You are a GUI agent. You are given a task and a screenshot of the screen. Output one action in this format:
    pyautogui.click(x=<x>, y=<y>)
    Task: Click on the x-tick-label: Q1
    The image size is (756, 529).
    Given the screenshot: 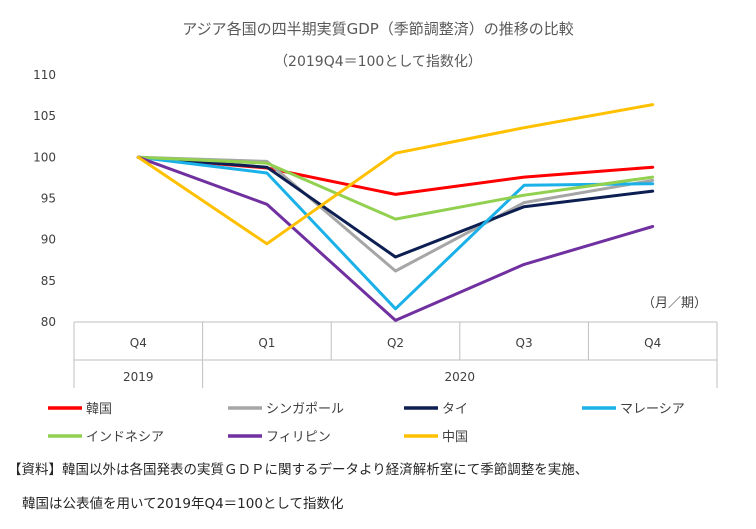 What is the action you would take?
    pyautogui.click(x=266, y=343)
    